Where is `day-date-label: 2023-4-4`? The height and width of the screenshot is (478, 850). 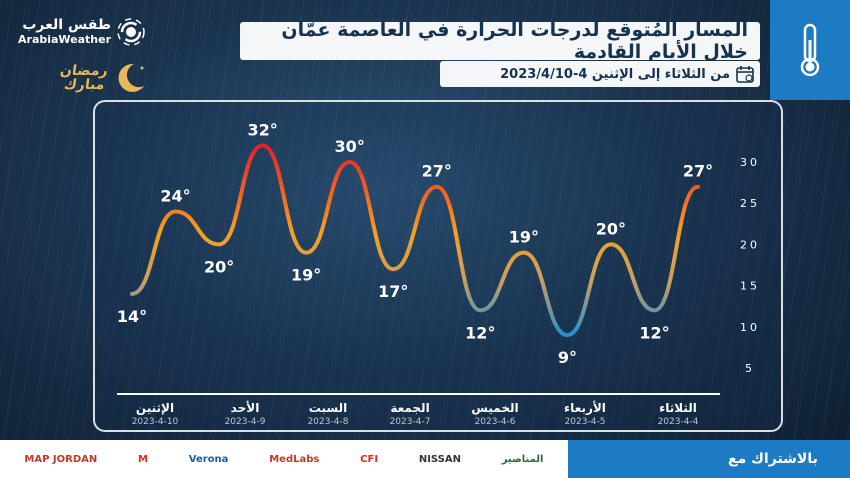 day-date-label: 2023-4-4 is located at coordinates (678, 422).